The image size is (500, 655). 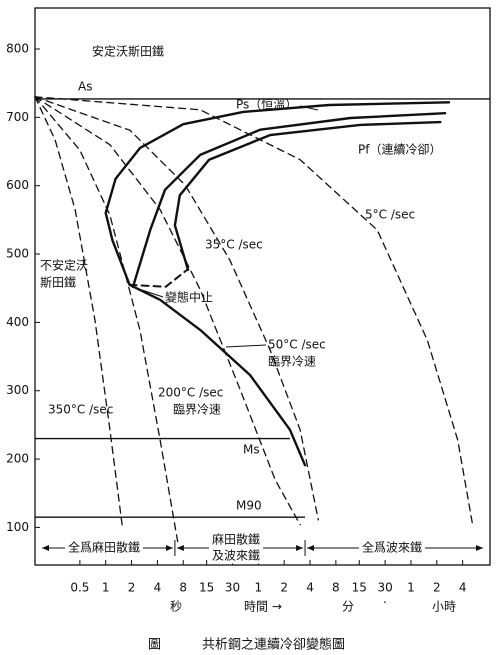 What do you see at coordinates (399, 149) in the screenshot?
I see `series-label: Pf（連續冷卻）` at bounding box center [399, 149].